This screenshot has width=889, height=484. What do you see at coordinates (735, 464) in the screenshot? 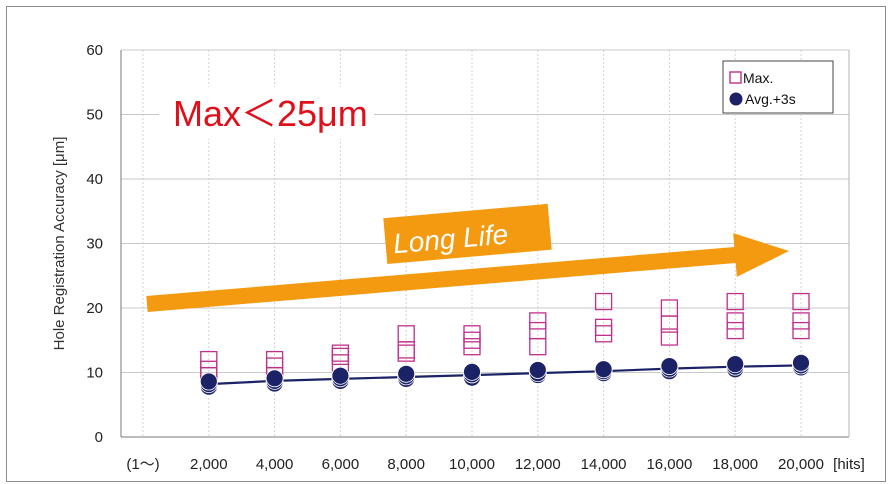
I see `x-tick-label: 18,000` at bounding box center [735, 464].